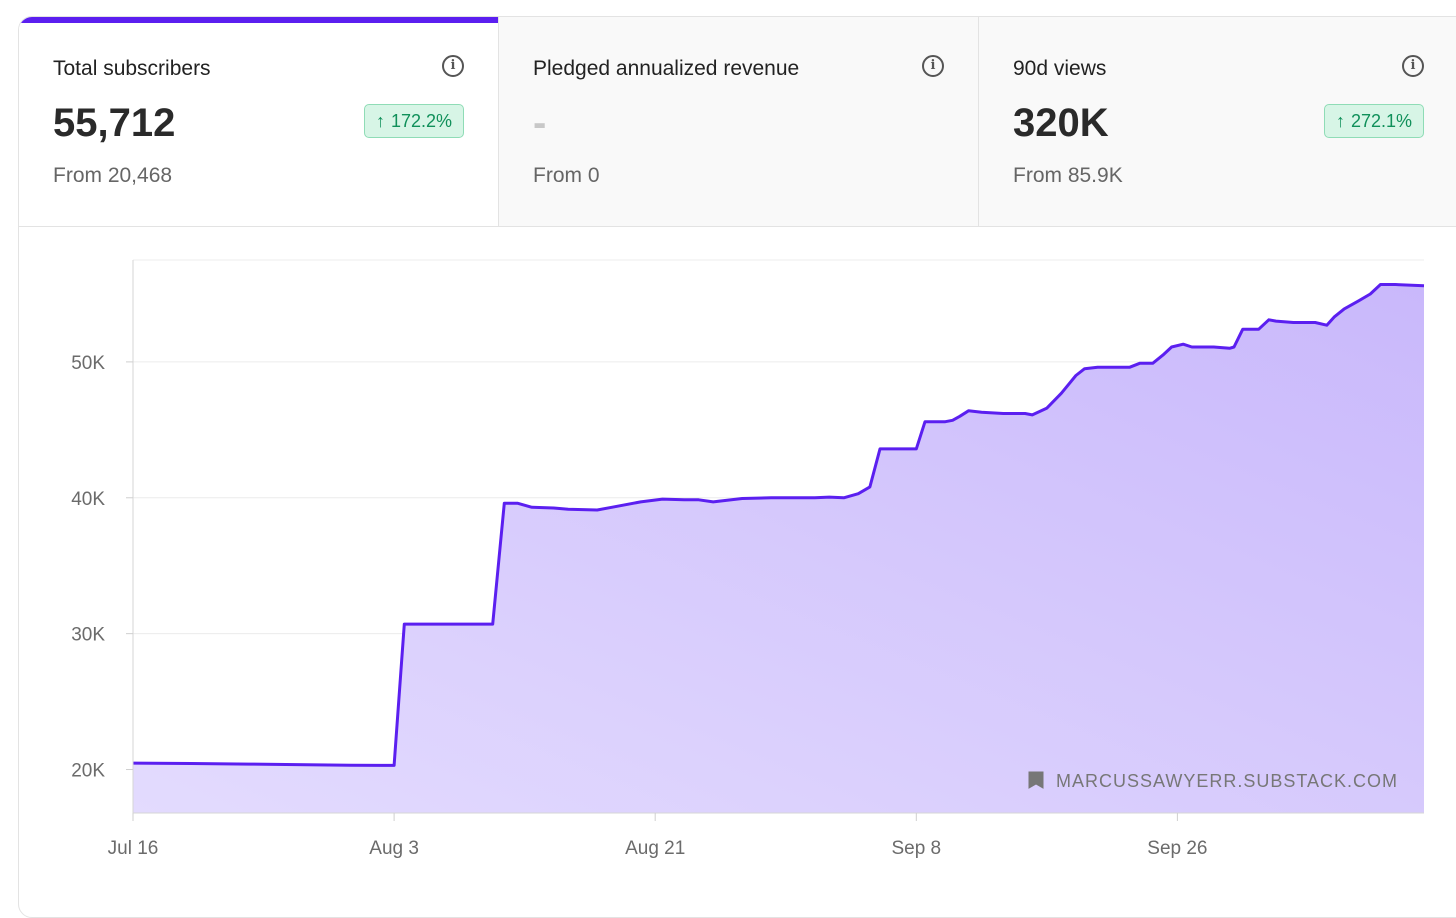 The height and width of the screenshot is (918, 1456). Describe the element at coordinates (655, 848) in the screenshot. I see `x-tick-label: Aug 21` at that location.